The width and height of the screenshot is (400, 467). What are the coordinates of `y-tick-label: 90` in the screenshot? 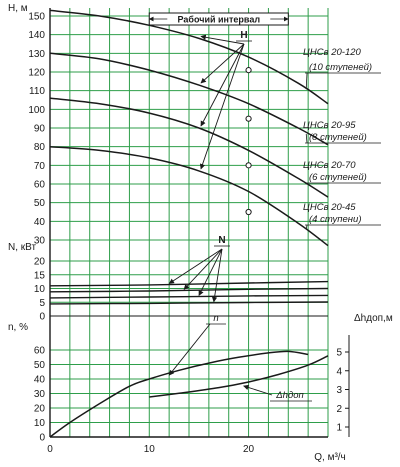 It's located at (40, 129).